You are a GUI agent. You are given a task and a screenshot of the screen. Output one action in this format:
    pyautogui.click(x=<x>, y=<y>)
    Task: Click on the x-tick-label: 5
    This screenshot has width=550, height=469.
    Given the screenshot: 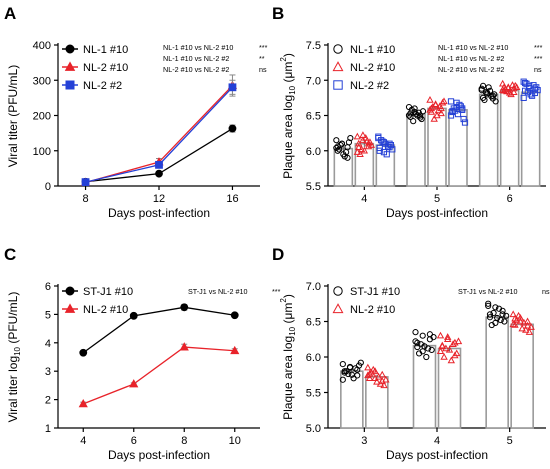 What is the action you would take?
    pyautogui.click(x=437, y=199)
    